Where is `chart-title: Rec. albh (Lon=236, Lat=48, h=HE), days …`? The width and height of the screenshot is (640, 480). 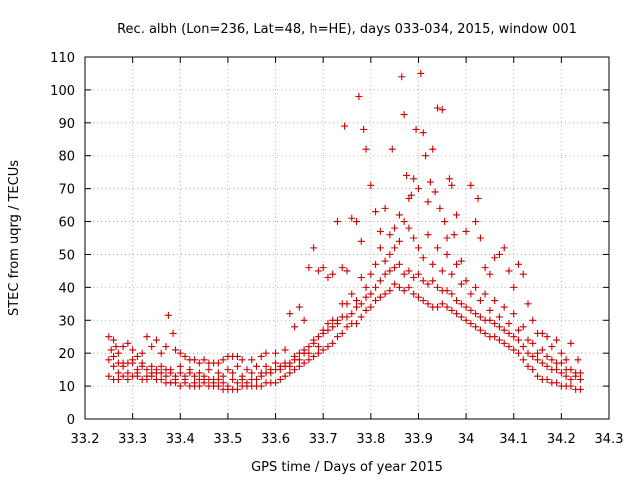 chart-title: Rec. albh (Lon=236, Lat=48, h=HE), days … is located at coordinates (347, 29).